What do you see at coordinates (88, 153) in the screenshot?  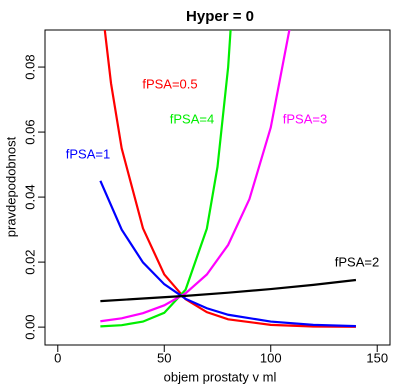 I see `series-label: fPSA=1` at bounding box center [88, 153].